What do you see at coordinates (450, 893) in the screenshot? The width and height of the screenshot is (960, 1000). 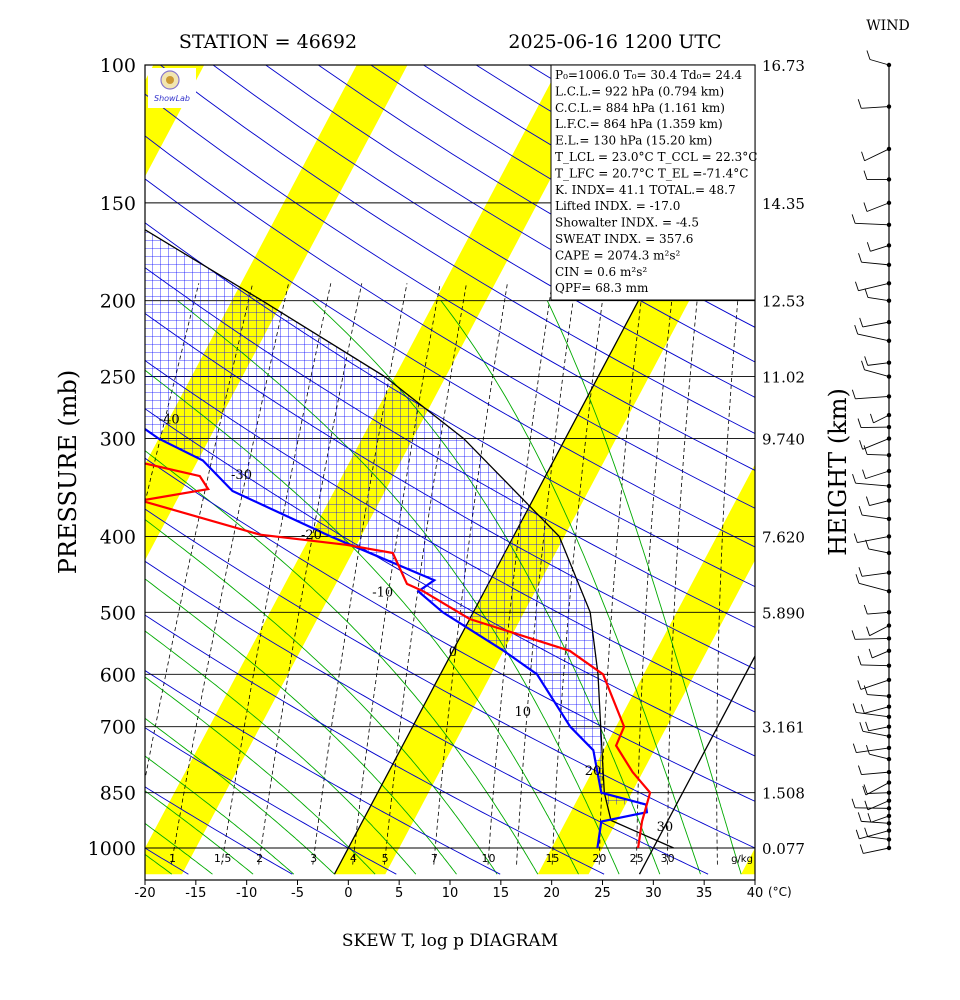 I see `x-tick-label: 10` at bounding box center [450, 893].